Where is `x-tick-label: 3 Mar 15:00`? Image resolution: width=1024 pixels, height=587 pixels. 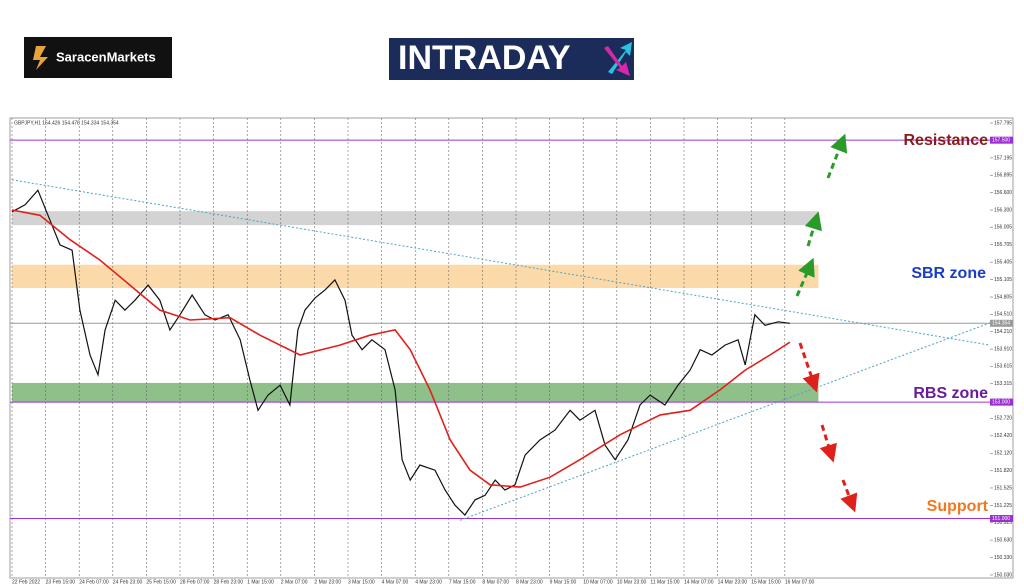 x-tick-label: 3 Mar 15:00 is located at coordinates (361, 582).